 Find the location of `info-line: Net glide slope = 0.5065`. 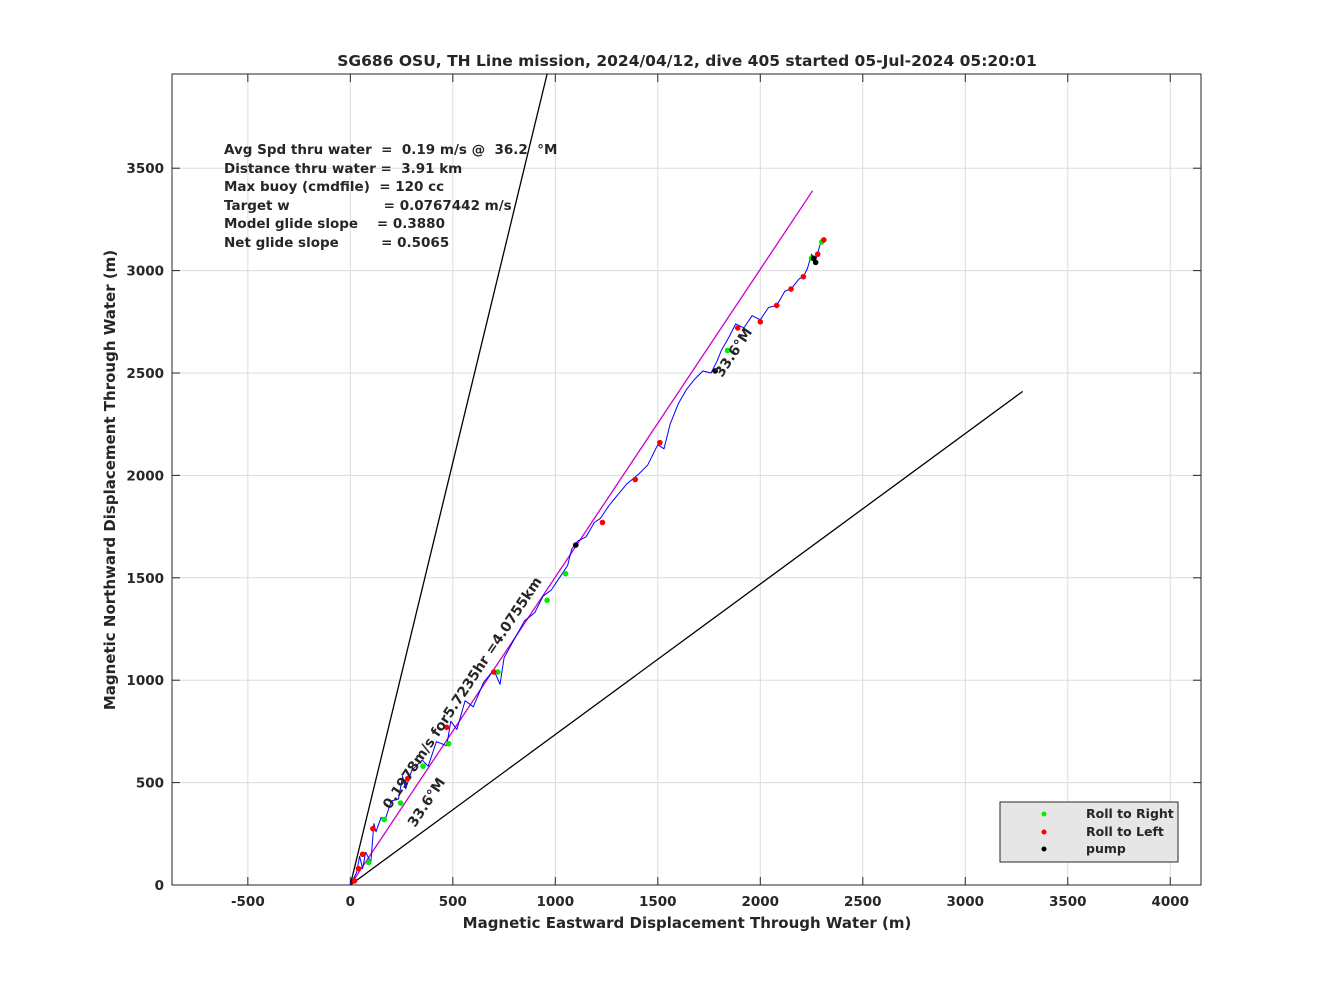

info-line: Net glide slope = 0.5065 is located at coordinates (336, 243).